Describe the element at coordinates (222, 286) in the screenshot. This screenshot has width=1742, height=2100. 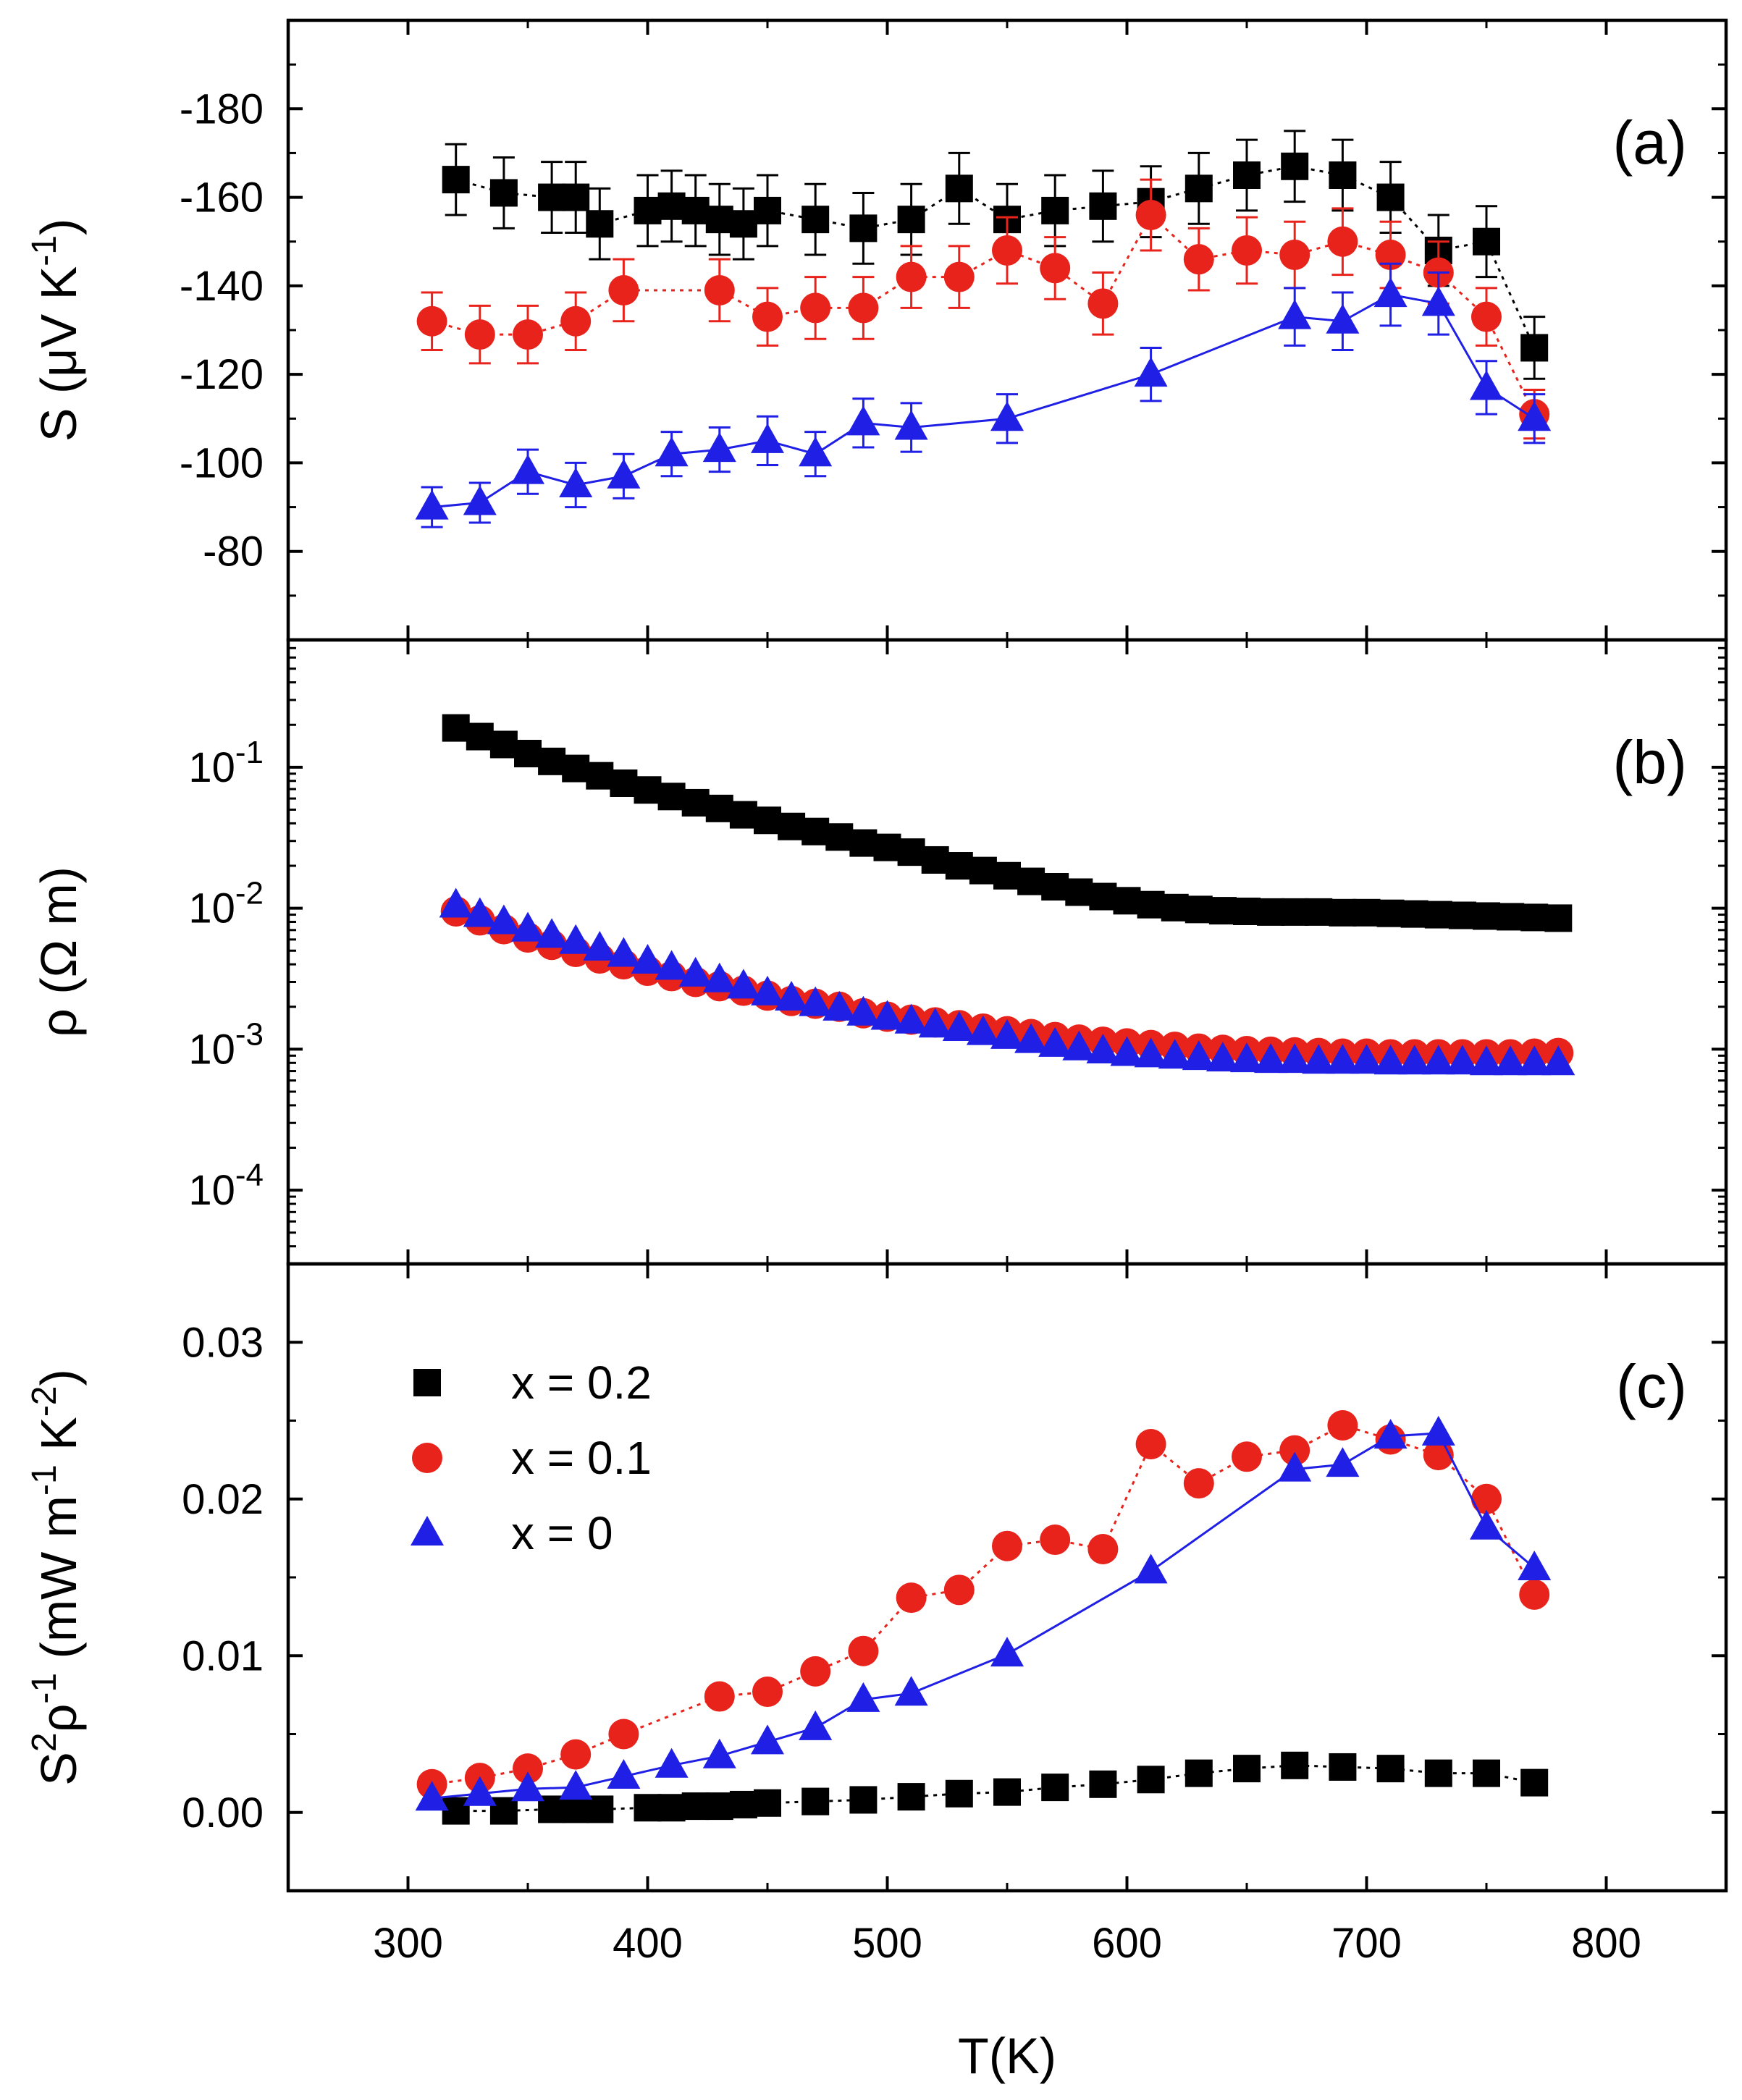
I see `y-tick-label: -140` at that location.